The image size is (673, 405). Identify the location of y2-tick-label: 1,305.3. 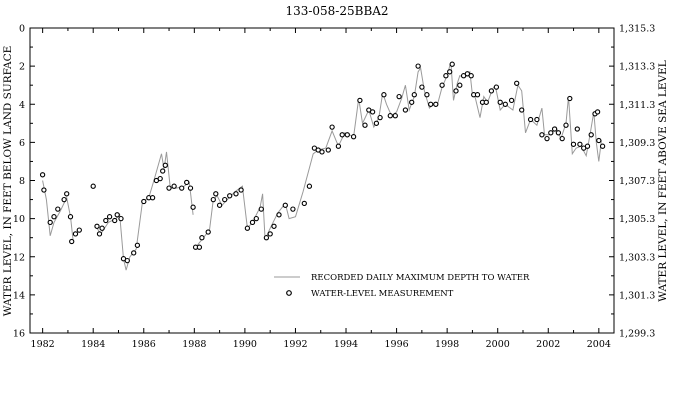
(637, 219).